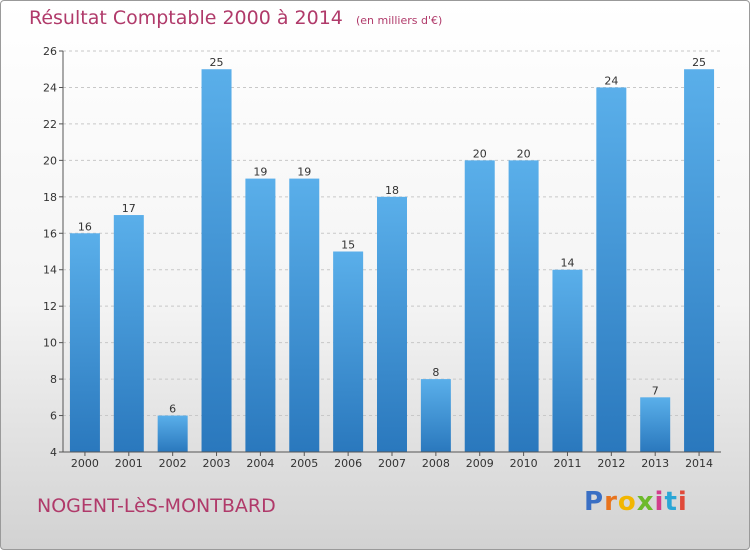  What do you see at coordinates (50, 87) in the screenshot?
I see `y-tick-label: 24` at bounding box center [50, 87].